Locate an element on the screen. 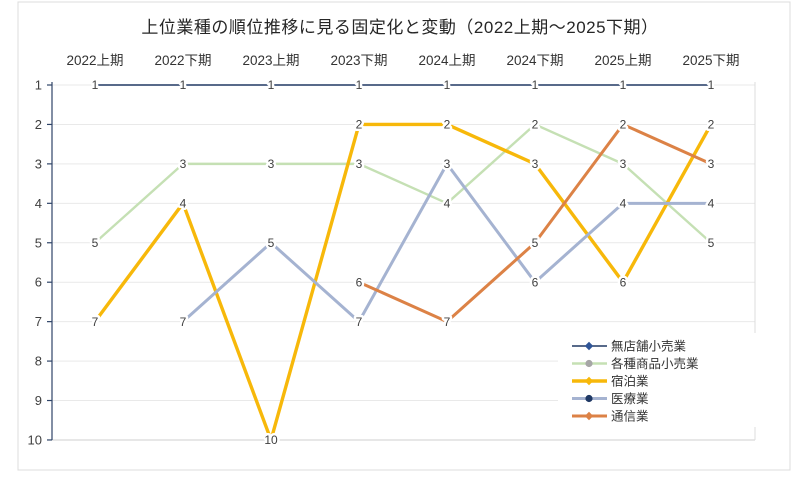 Image resolution: width=800 pixels, height=479 pixels. x-axis-category-label: 2025上期 is located at coordinates (622, 60).